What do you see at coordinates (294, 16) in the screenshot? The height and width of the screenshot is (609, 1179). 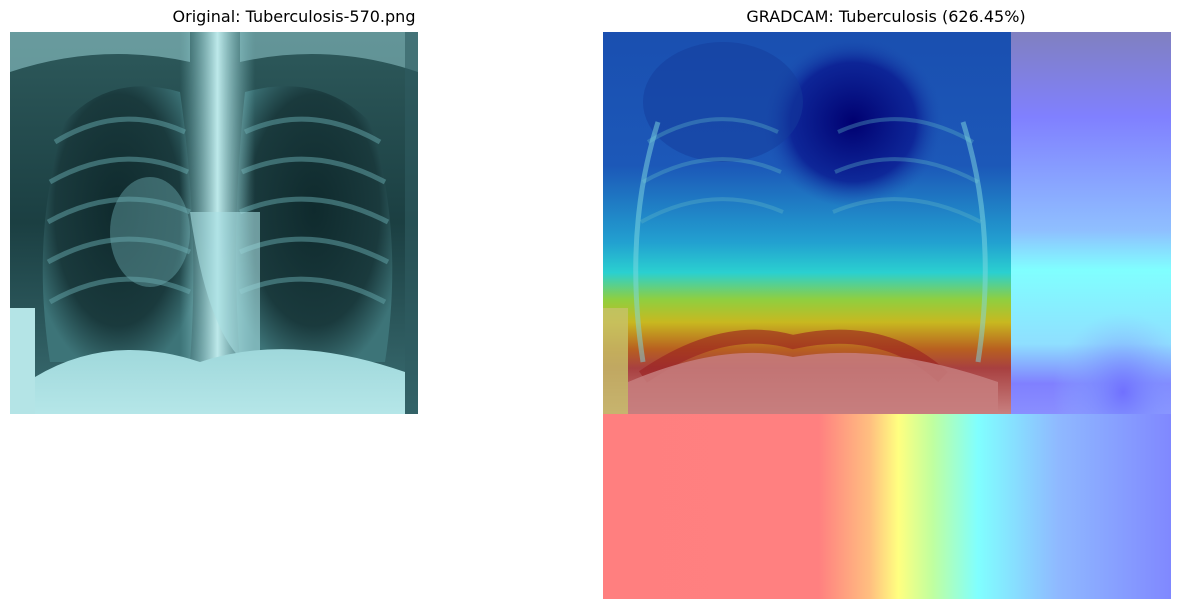 I see `original-title: Original: Tuberculosis-570.png` at bounding box center [294, 16].